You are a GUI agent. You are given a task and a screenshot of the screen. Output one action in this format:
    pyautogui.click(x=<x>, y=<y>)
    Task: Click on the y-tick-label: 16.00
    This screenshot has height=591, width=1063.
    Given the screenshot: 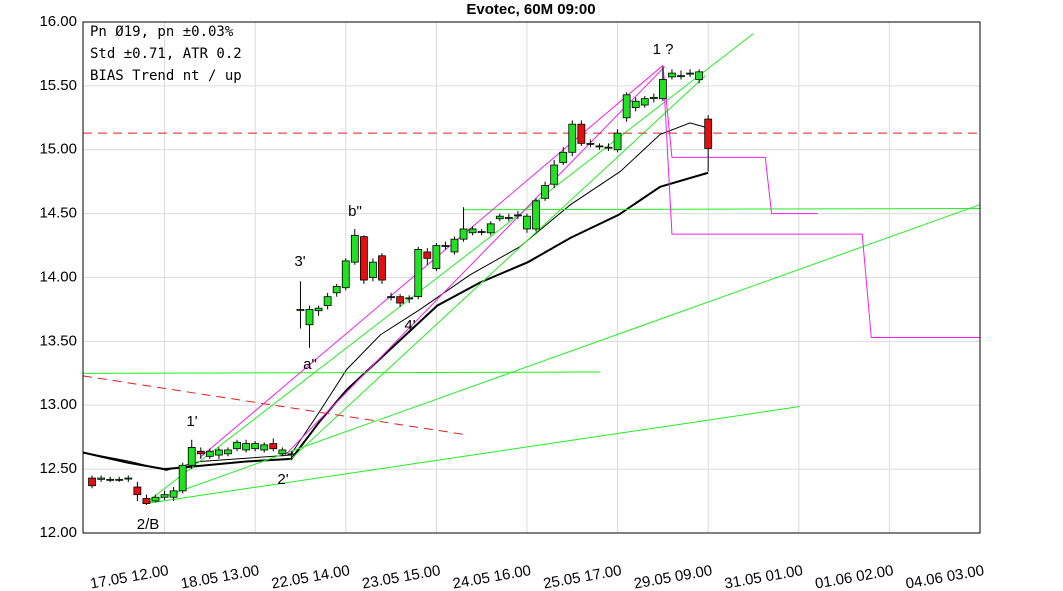 What is the action you would take?
    pyautogui.click(x=58, y=21)
    